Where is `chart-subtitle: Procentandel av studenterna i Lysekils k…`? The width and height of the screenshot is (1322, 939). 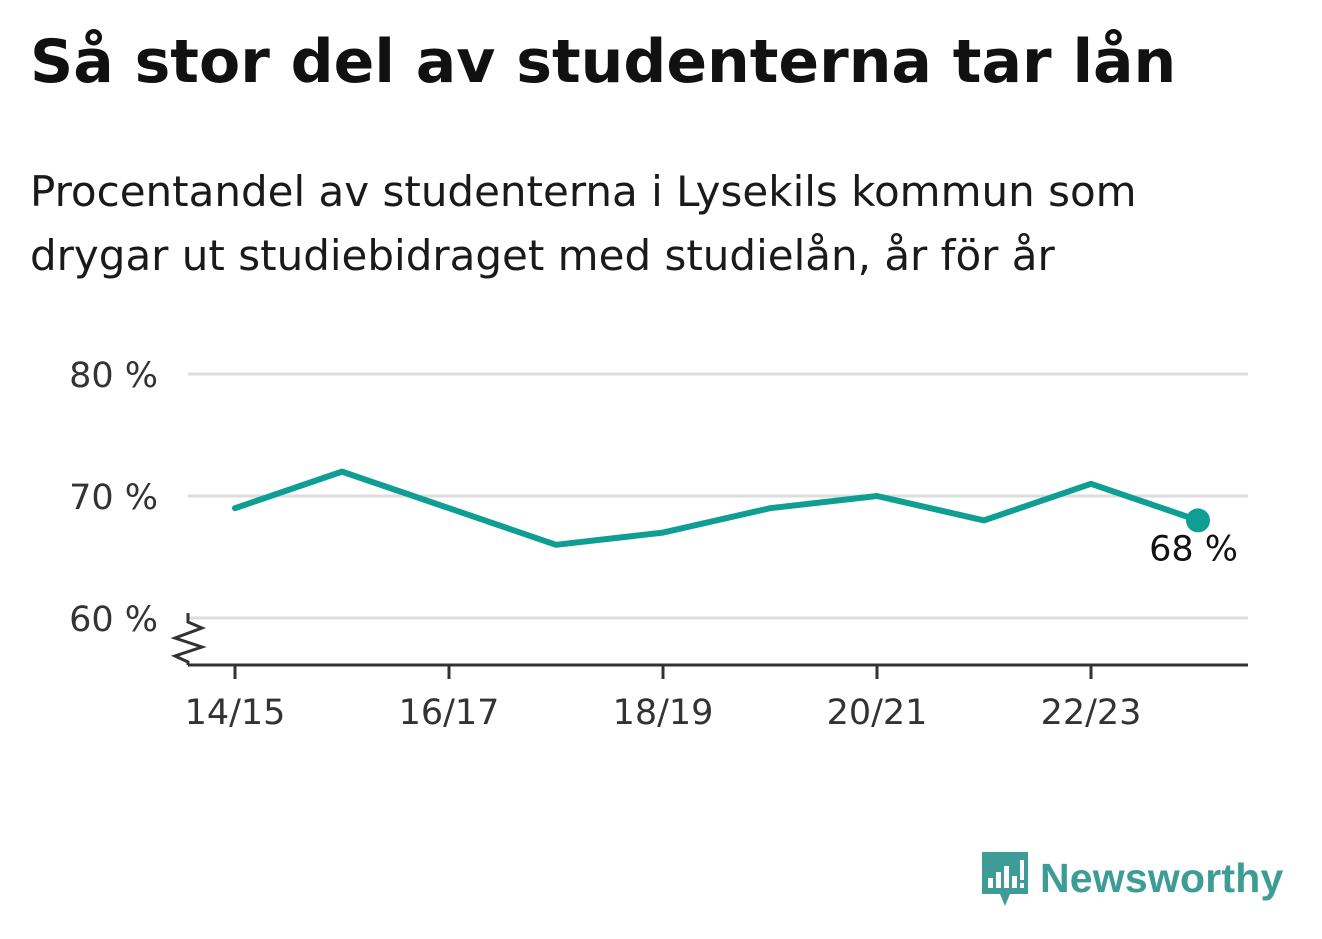 chart-subtitle: Procentandel av studenterna i Lysekils k… is located at coordinates (583, 223).